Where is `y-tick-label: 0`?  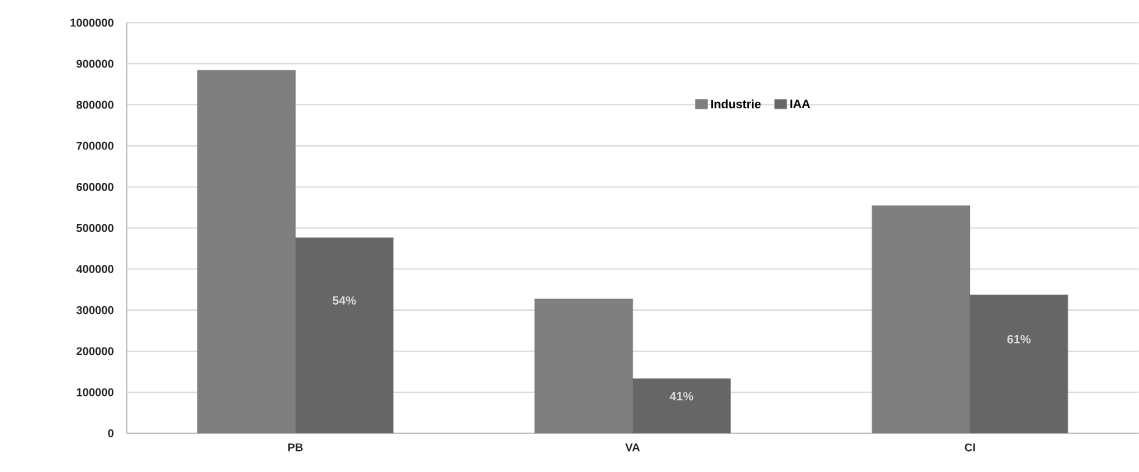
y-tick-label: 0 is located at coordinates (111, 433).